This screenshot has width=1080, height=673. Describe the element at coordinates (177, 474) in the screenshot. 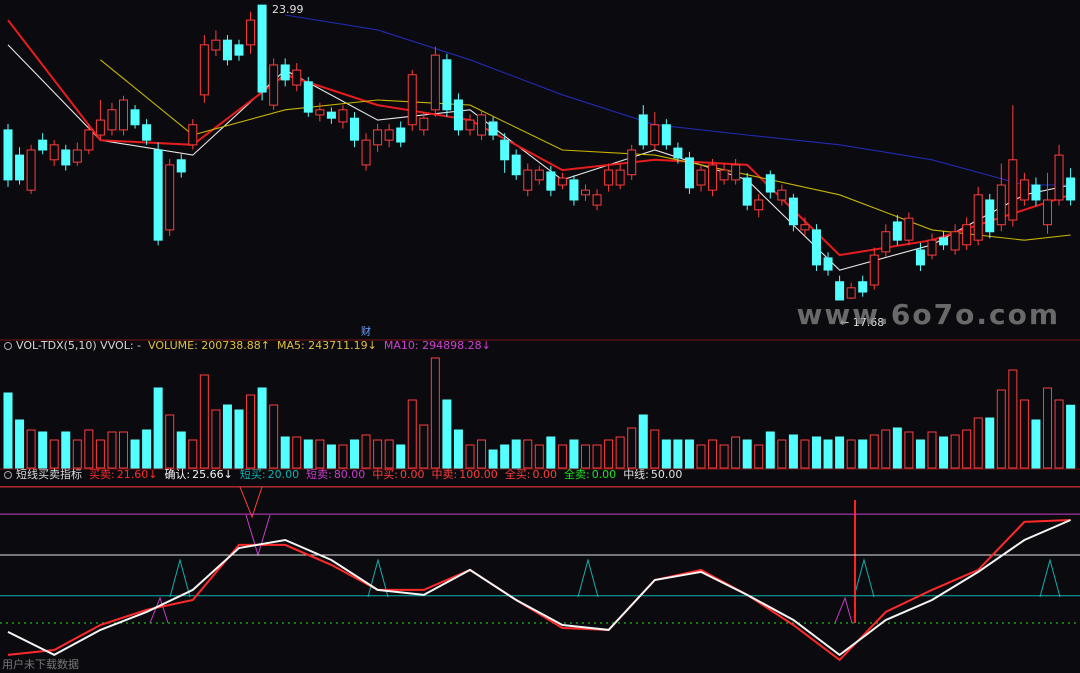

I see `legend-name: 确认:` at that location.